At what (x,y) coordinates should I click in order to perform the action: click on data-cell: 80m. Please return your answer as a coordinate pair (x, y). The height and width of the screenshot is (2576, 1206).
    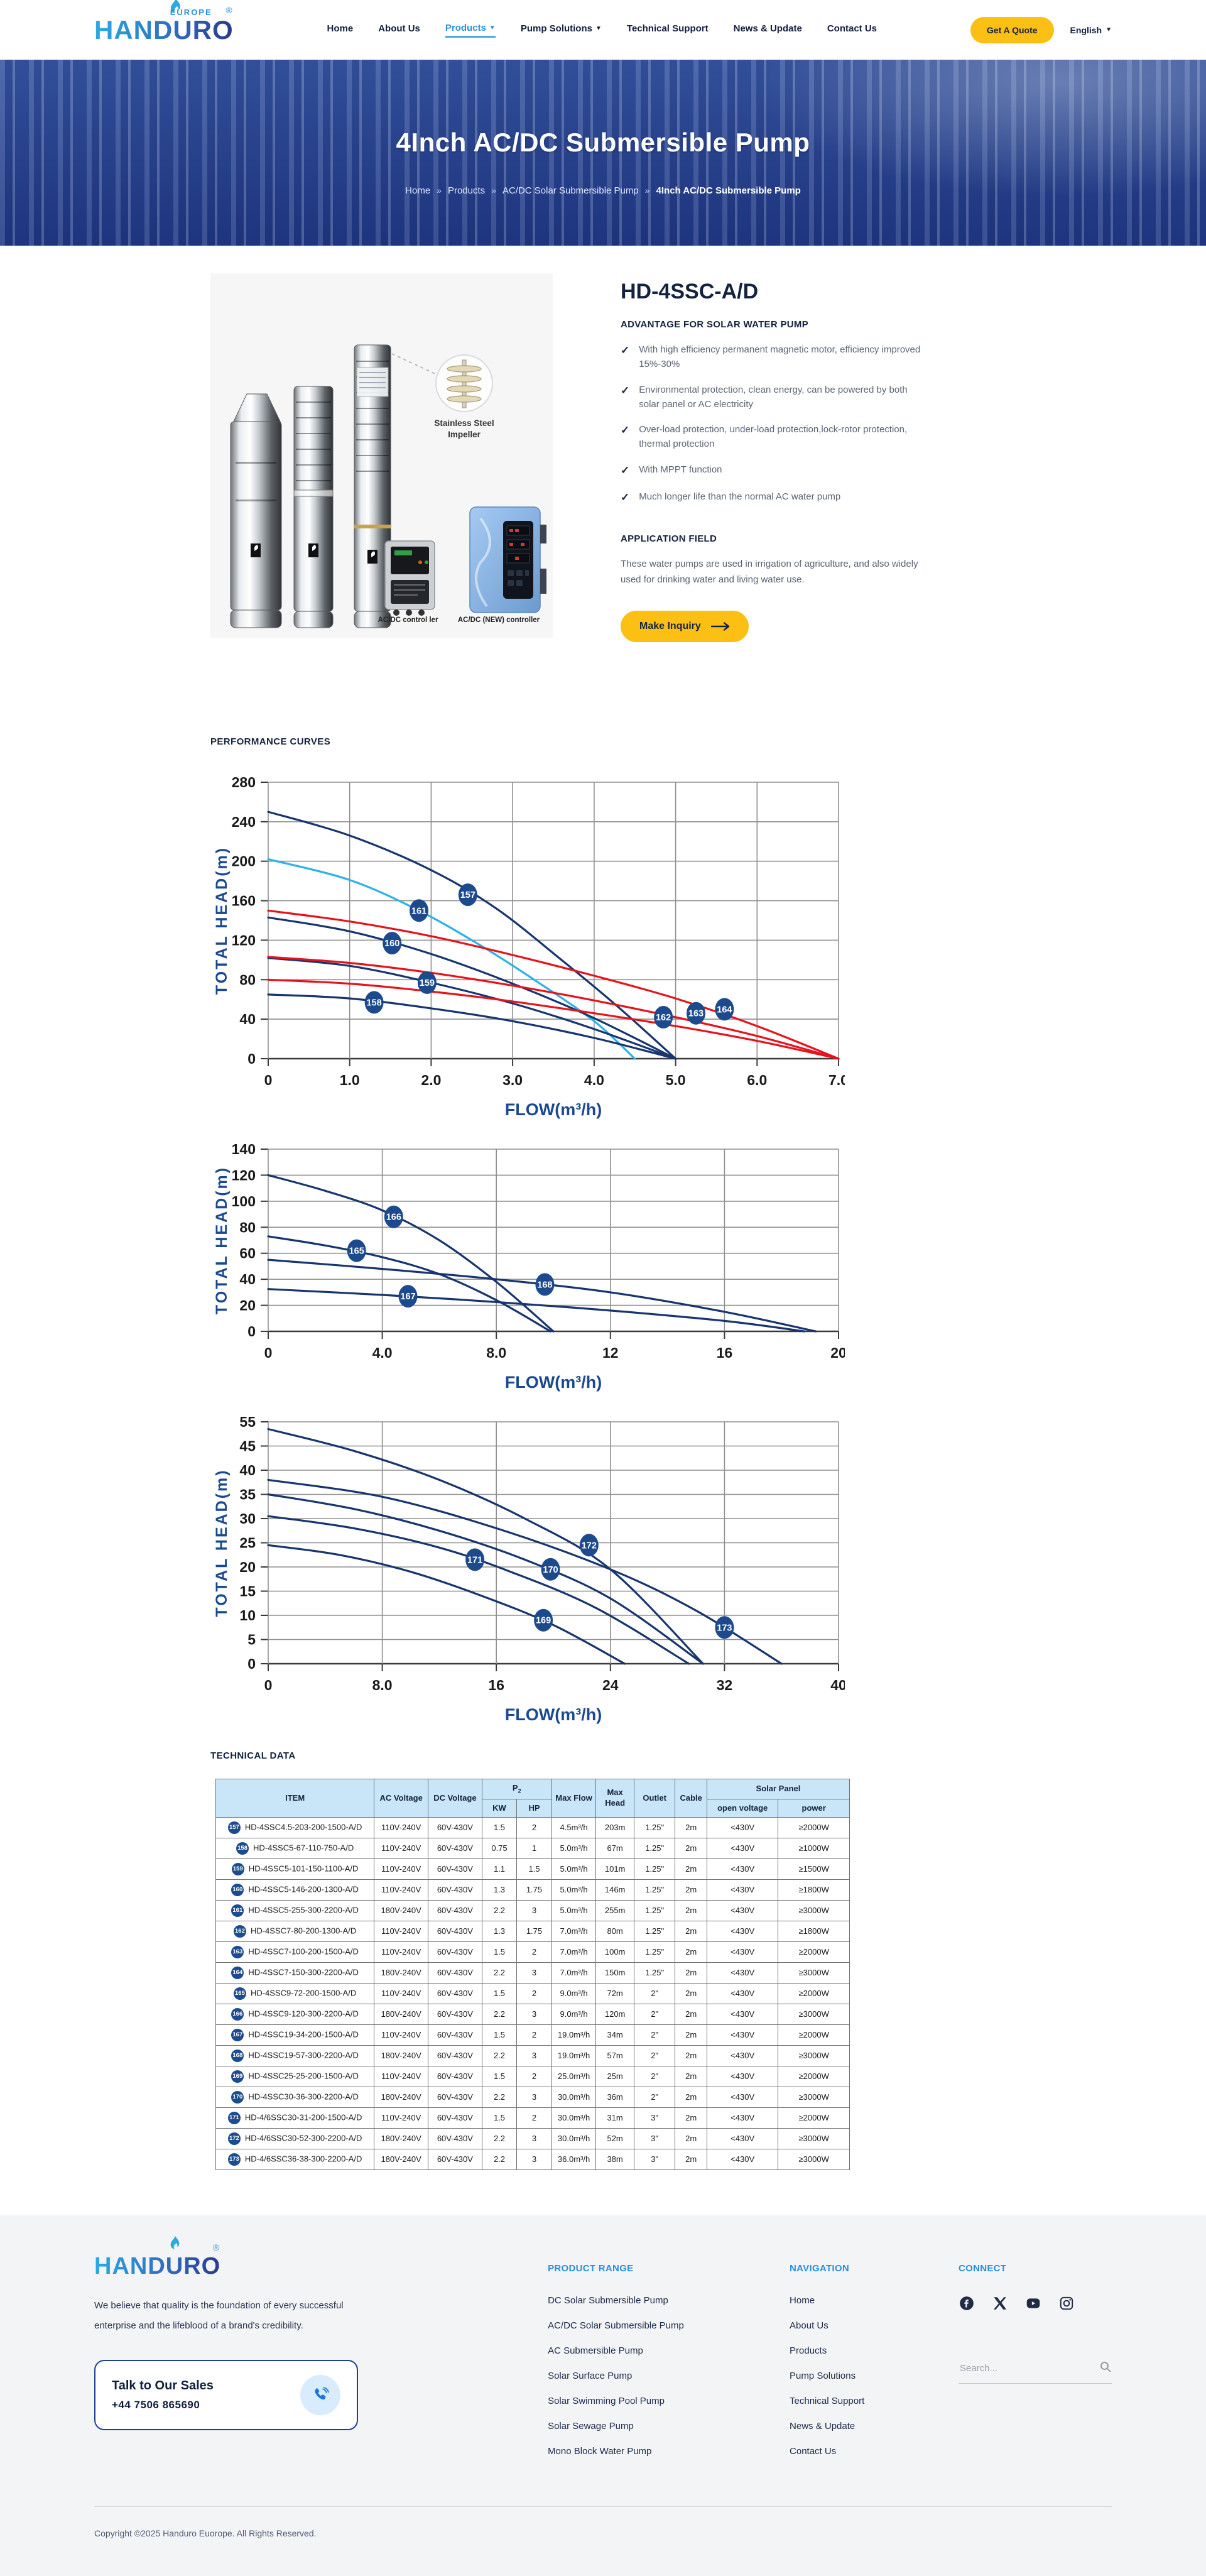
    Looking at the image, I should click on (615, 1931).